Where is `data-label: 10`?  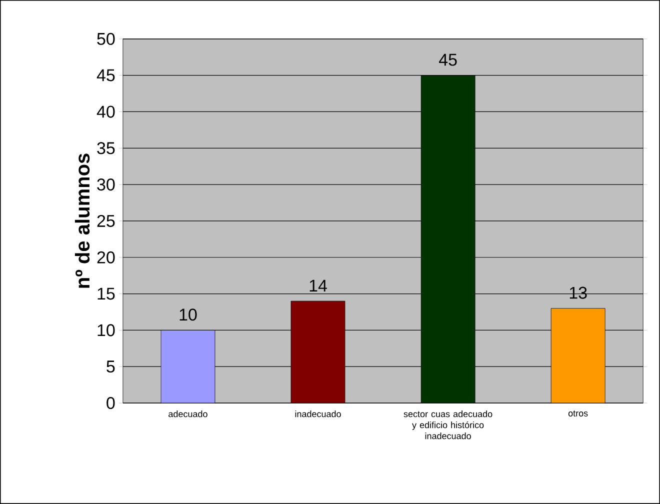
data-label: 10 is located at coordinates (188, 314).